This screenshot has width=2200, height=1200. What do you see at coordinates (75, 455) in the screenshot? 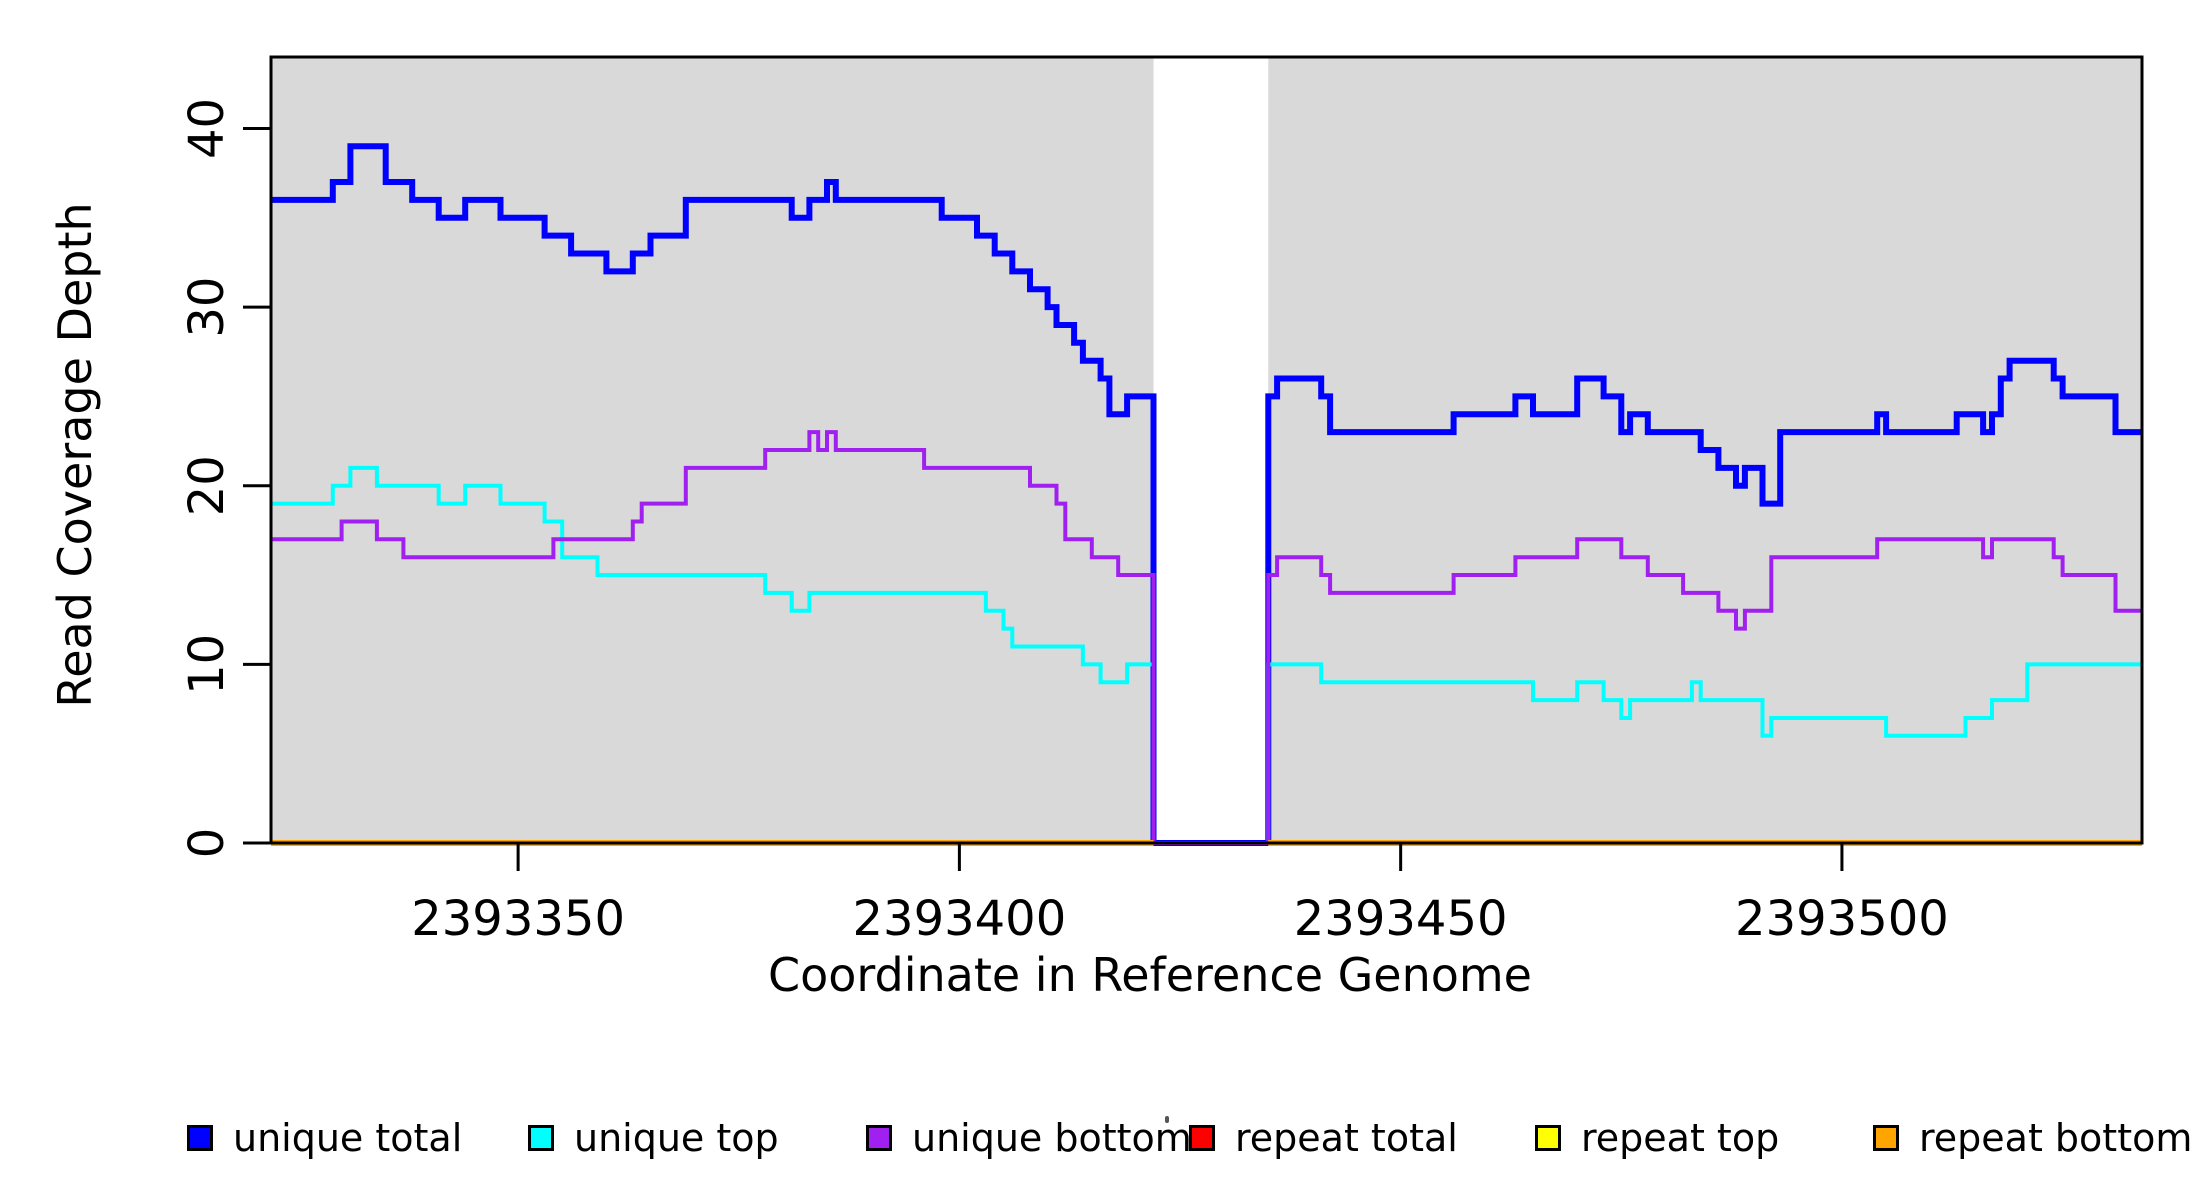
I see `y-axis-title: Read Coverage Depth` at bounding box center [75, 455].